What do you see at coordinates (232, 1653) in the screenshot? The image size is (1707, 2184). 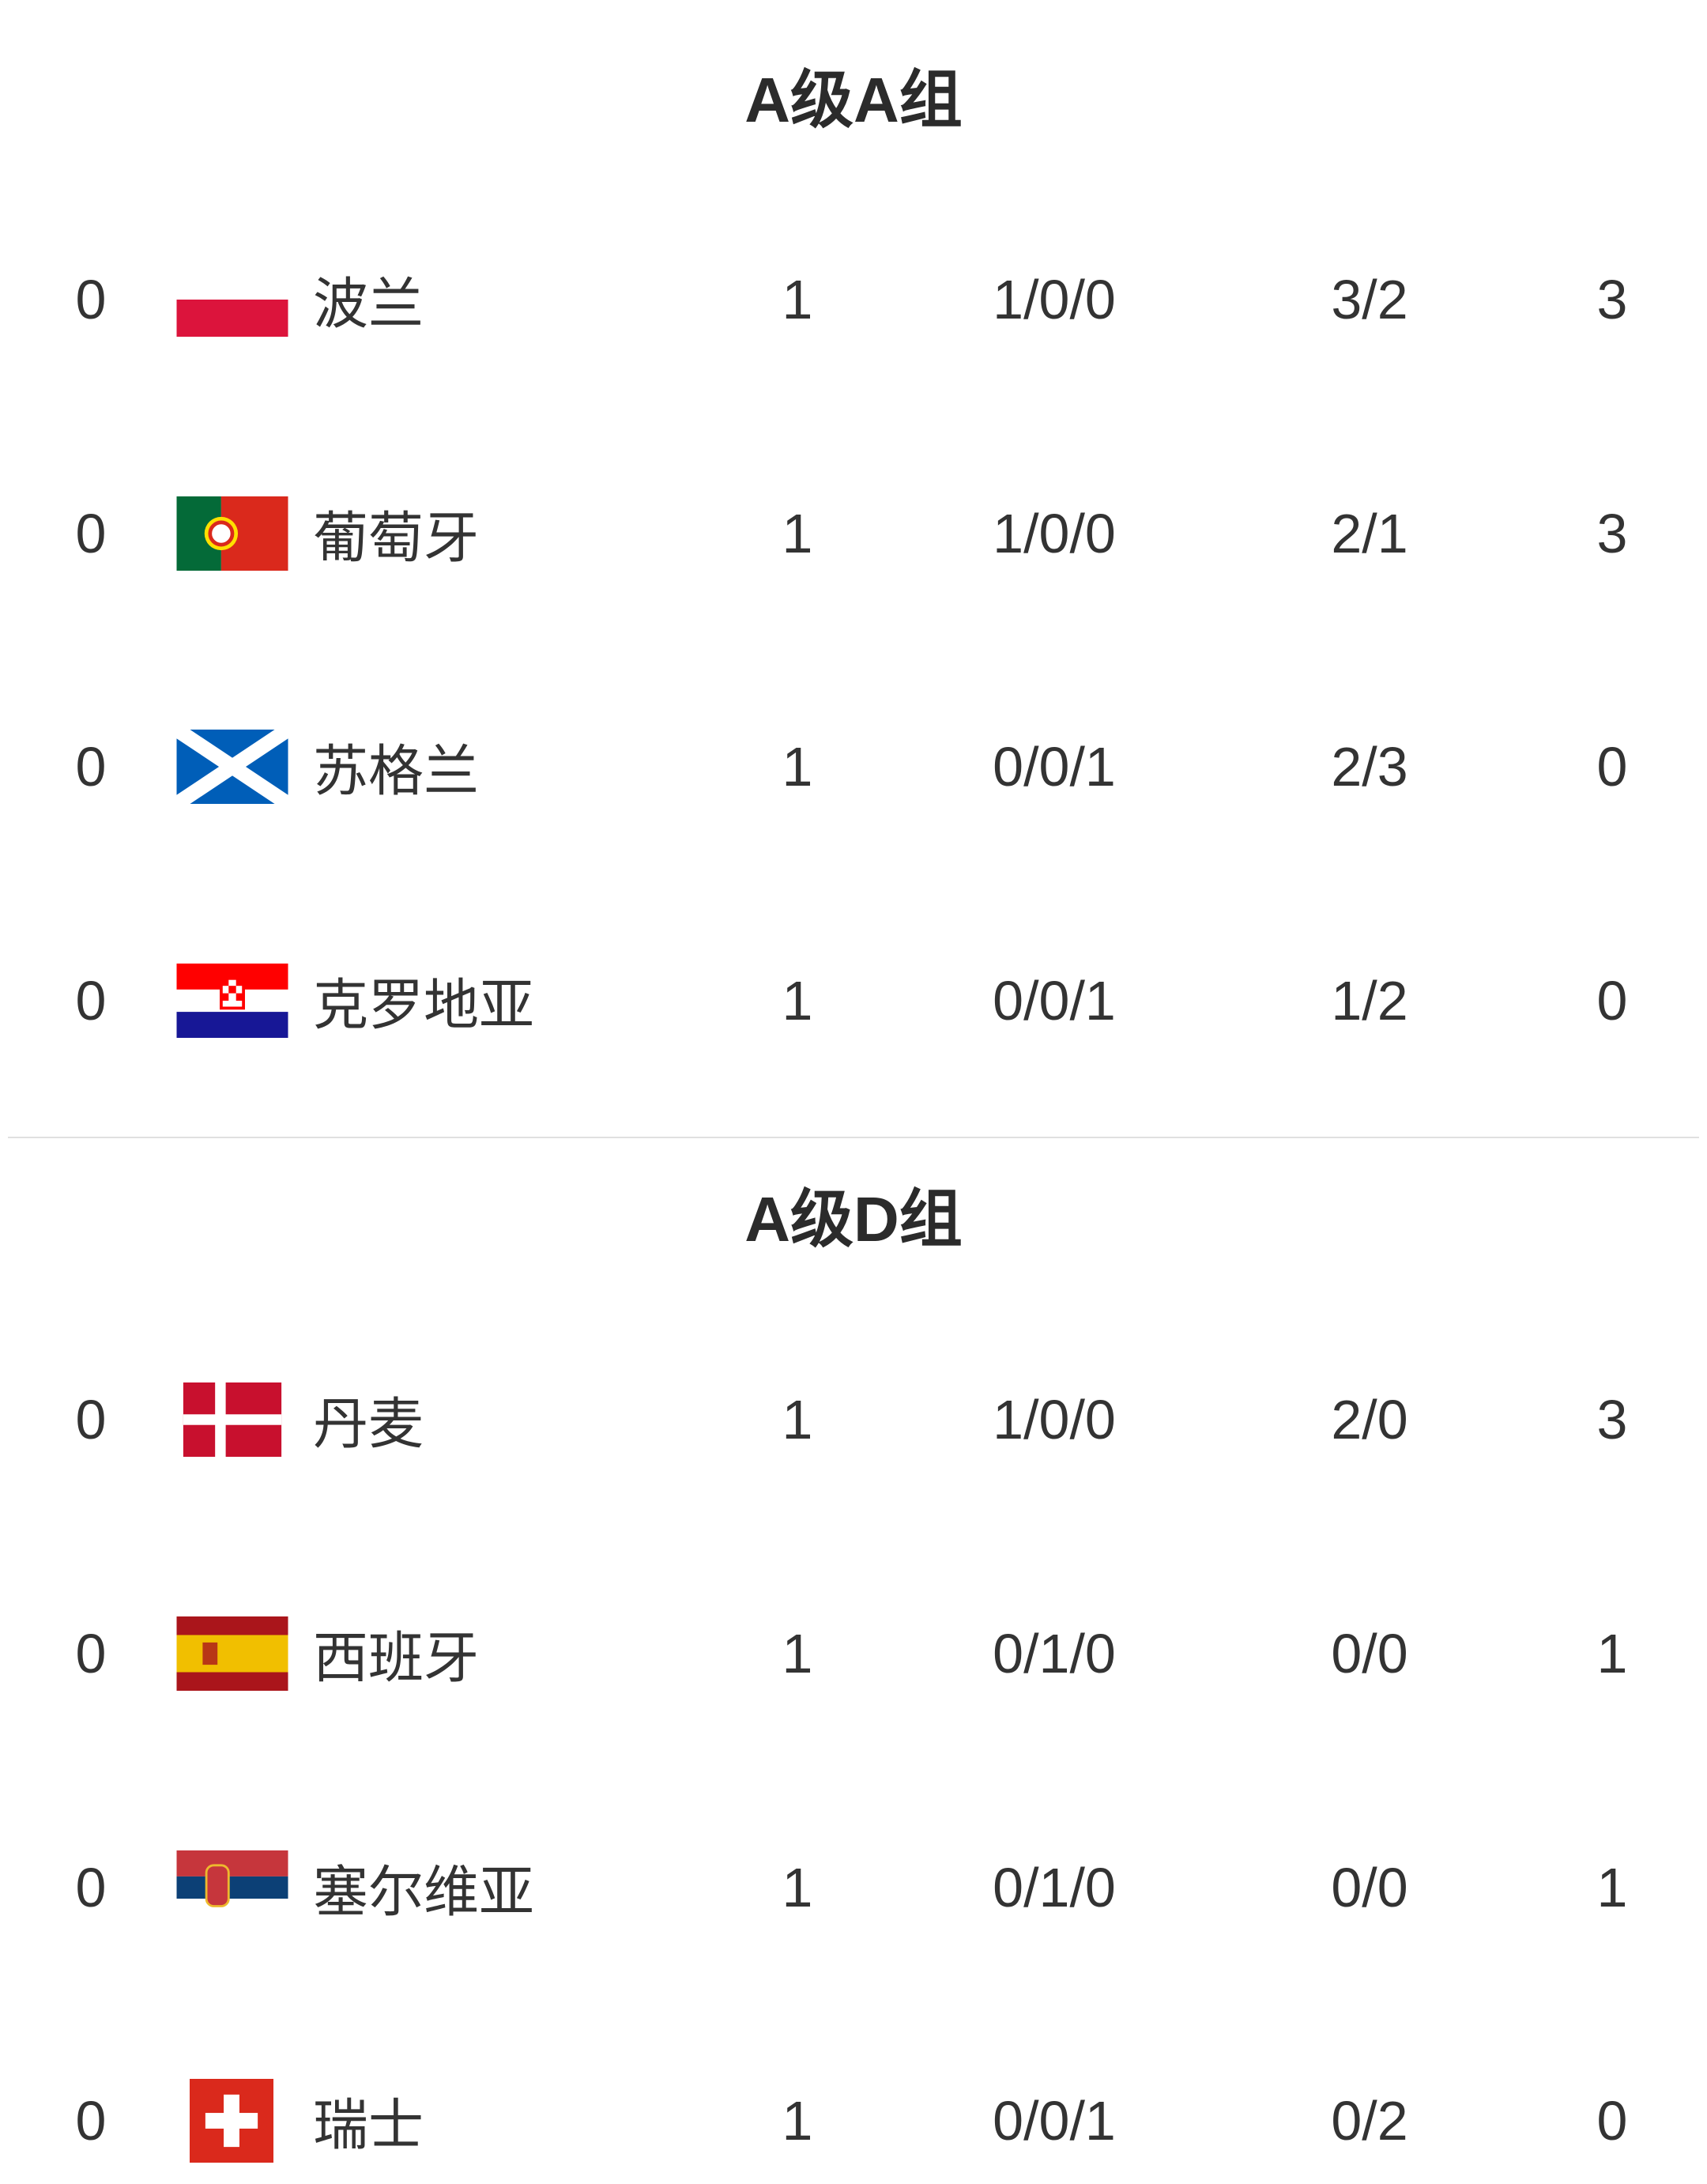 I see `spain-flag-icon` at bounding box center [232, 1653].